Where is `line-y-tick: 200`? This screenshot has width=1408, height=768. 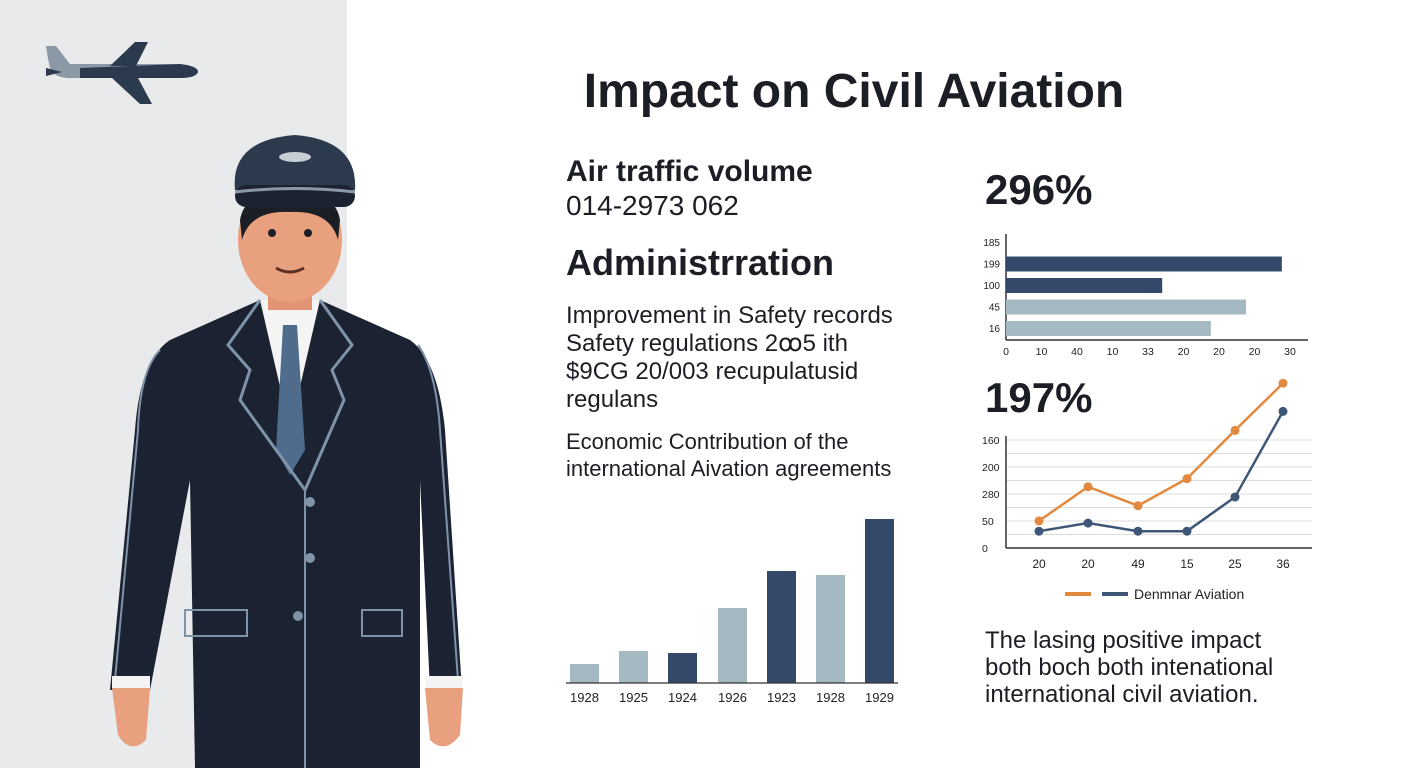
line-y-tick: 200 is located at coordinates (991, 468).